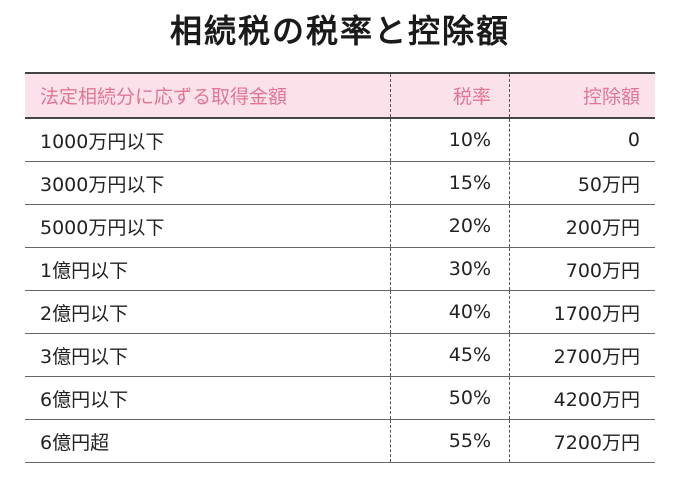  What do you see at coordinates (340, 140) in the screenshot?
I see `table-row: 1000万円以下 10% 0` at bounding box center [340, 140].